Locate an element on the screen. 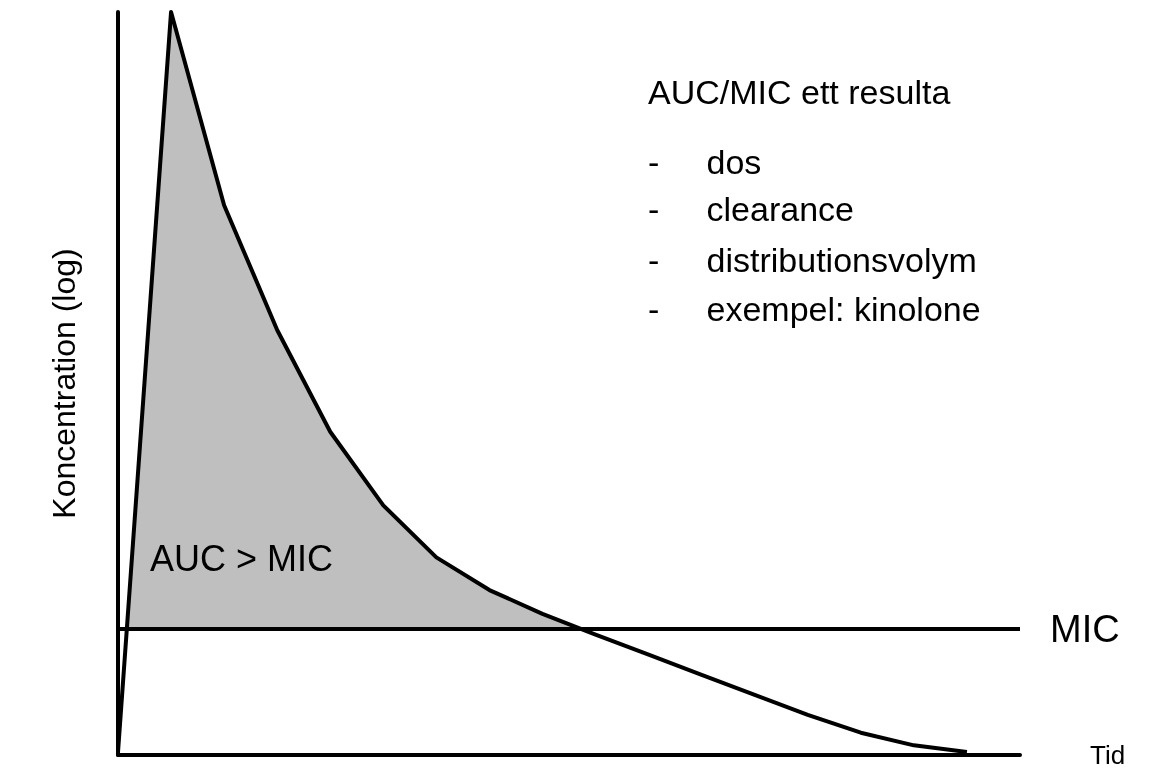  annotation: - distributionsvolym is located at coordinates (812, 260).